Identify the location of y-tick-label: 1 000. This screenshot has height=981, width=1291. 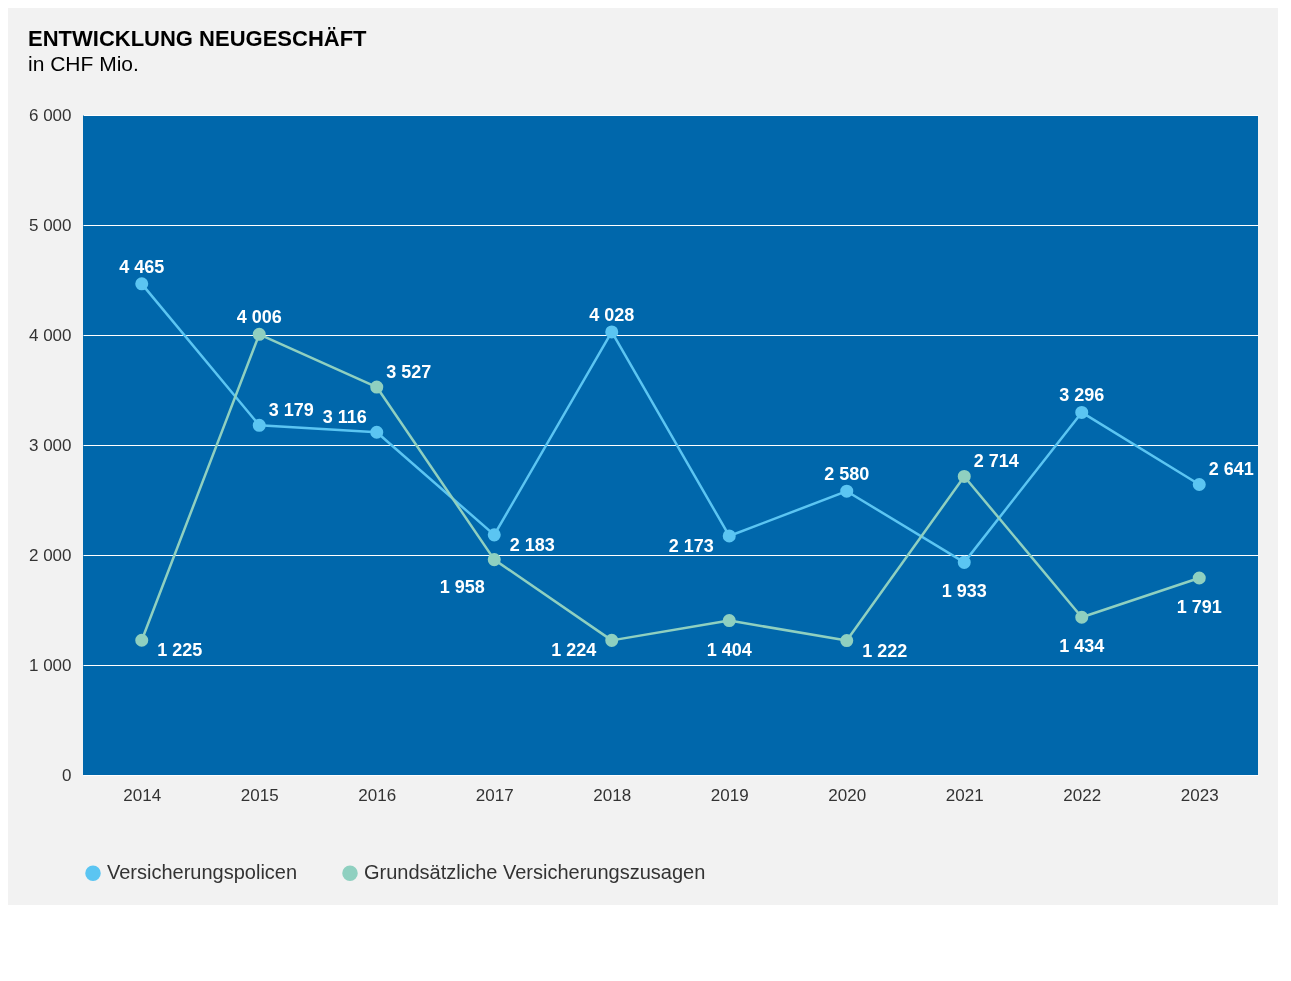
(50, 665).